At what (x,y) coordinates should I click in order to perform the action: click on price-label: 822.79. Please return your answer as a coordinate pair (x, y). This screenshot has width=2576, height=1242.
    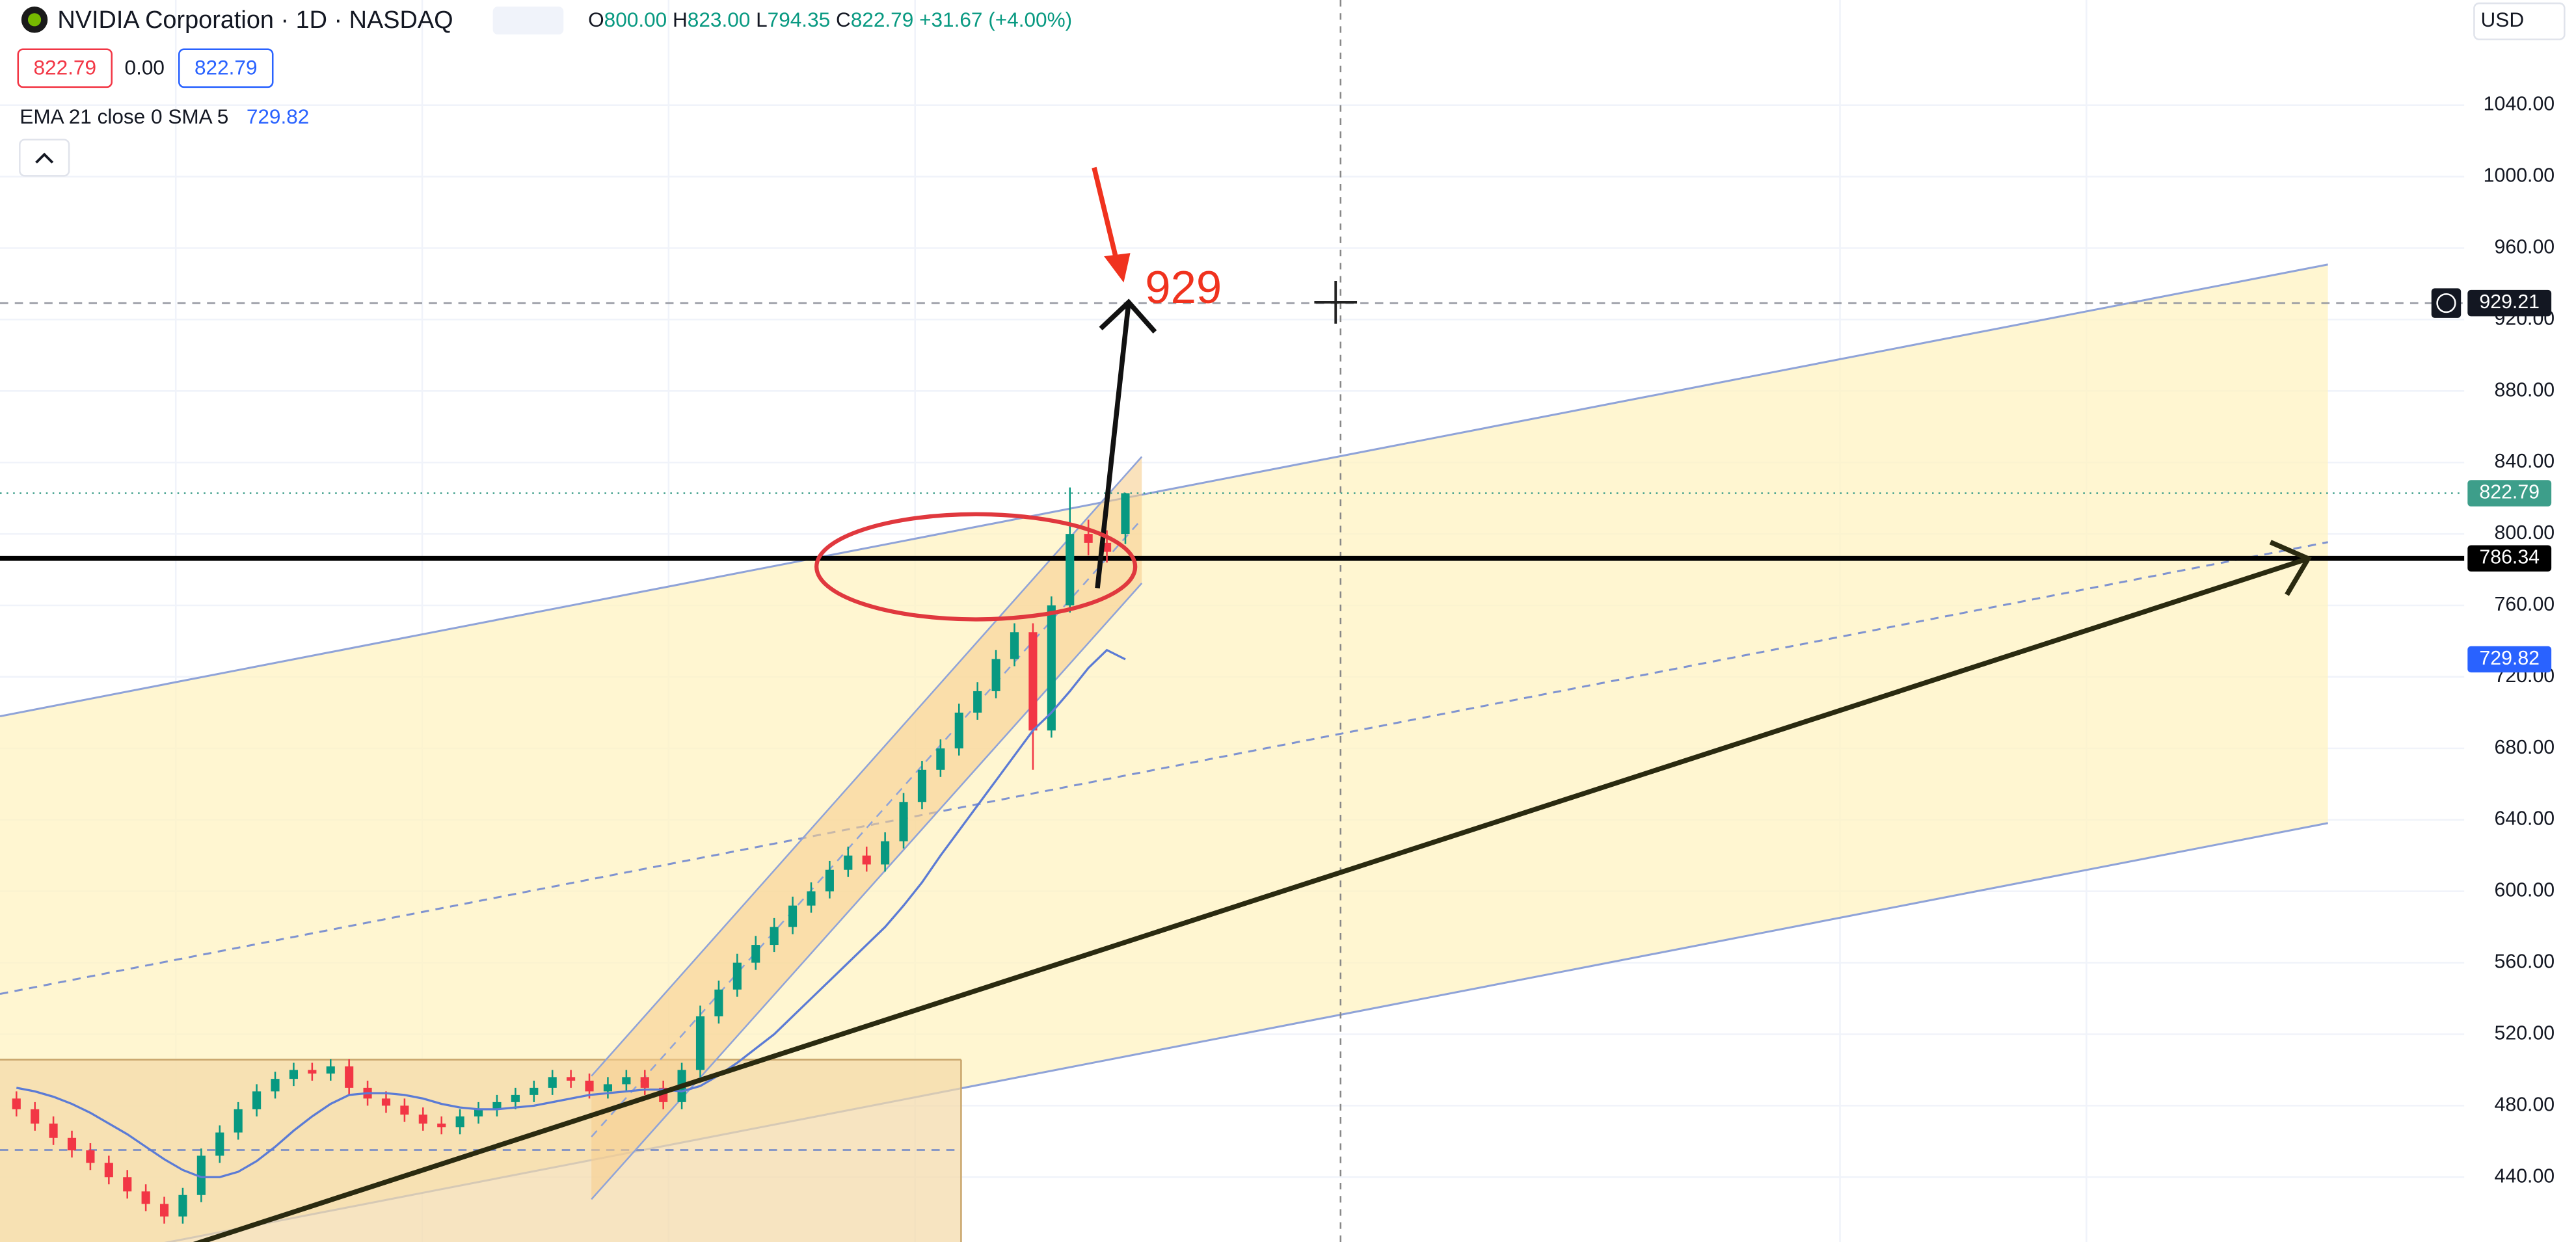
    Looking at the image, I should click on (2509, 492).